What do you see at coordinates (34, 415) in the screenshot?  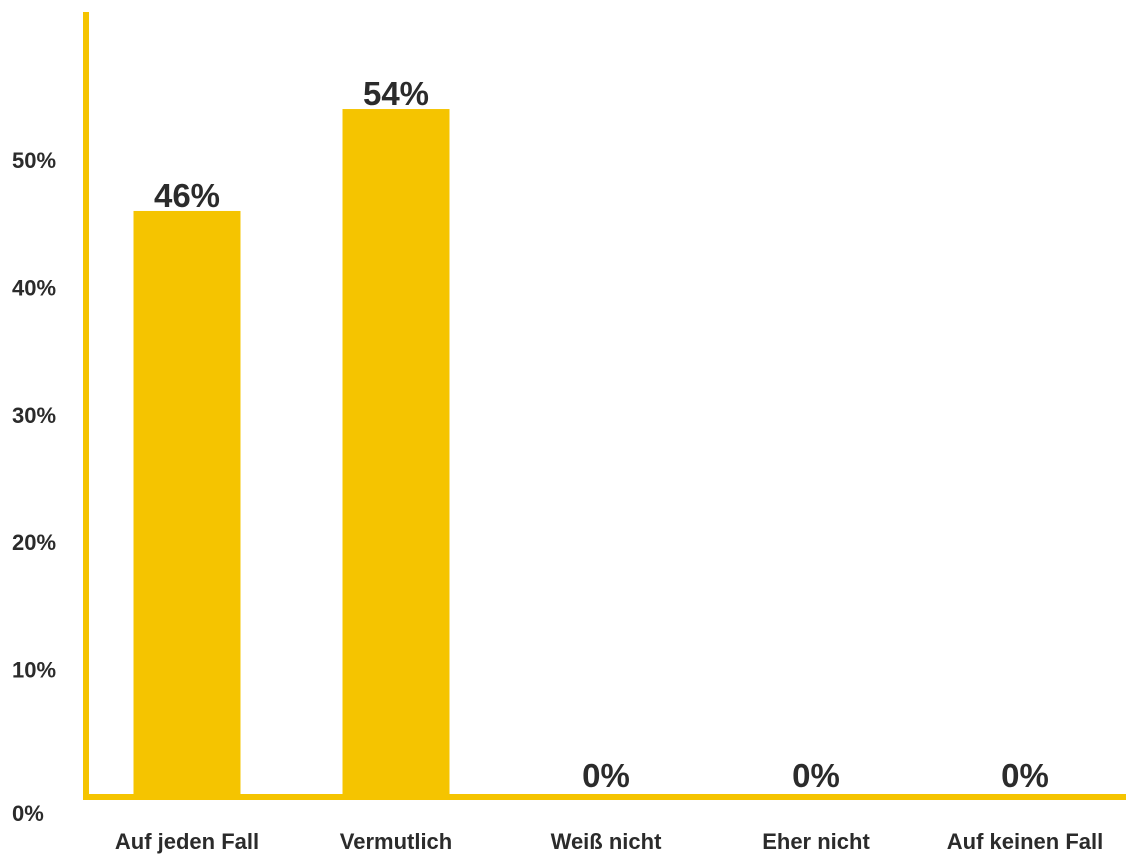 I see `y-tick-label: 30%` at bounding box center [34, 415].